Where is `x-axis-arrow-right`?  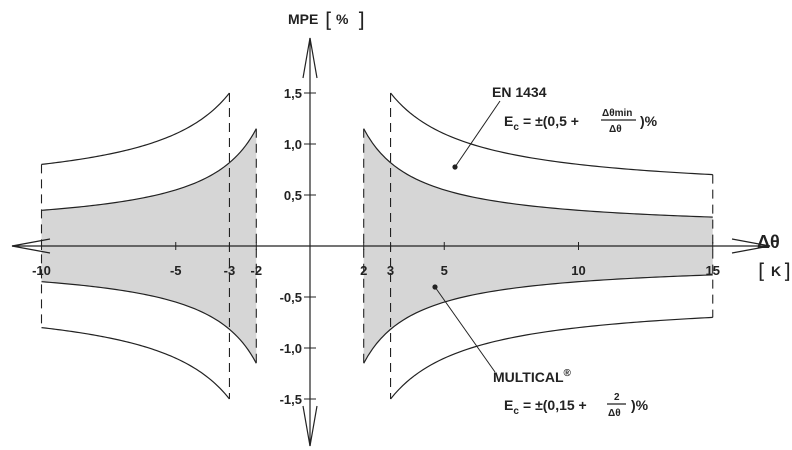 x-axis-arrow-right is located at coordinates (751, 246).